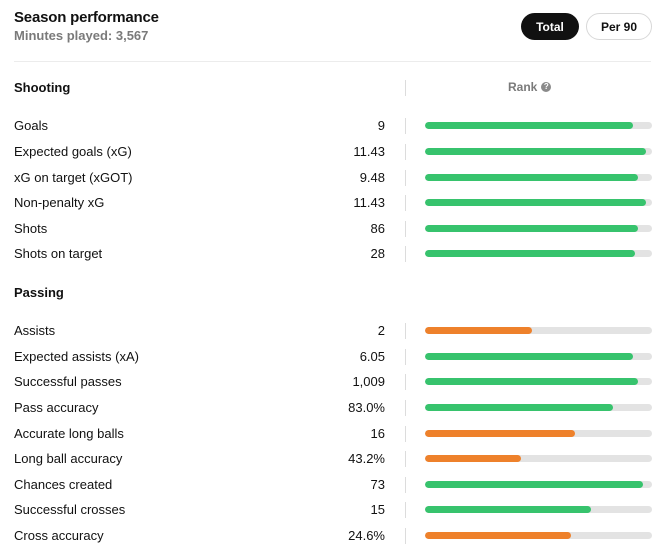 Image resolution: width=663 pixels, height=559 pixels. What do you see at coordinates (70, 509) in the screenshot?
I see `stat-label: Successful crosses` at bounding box center [70, 509].